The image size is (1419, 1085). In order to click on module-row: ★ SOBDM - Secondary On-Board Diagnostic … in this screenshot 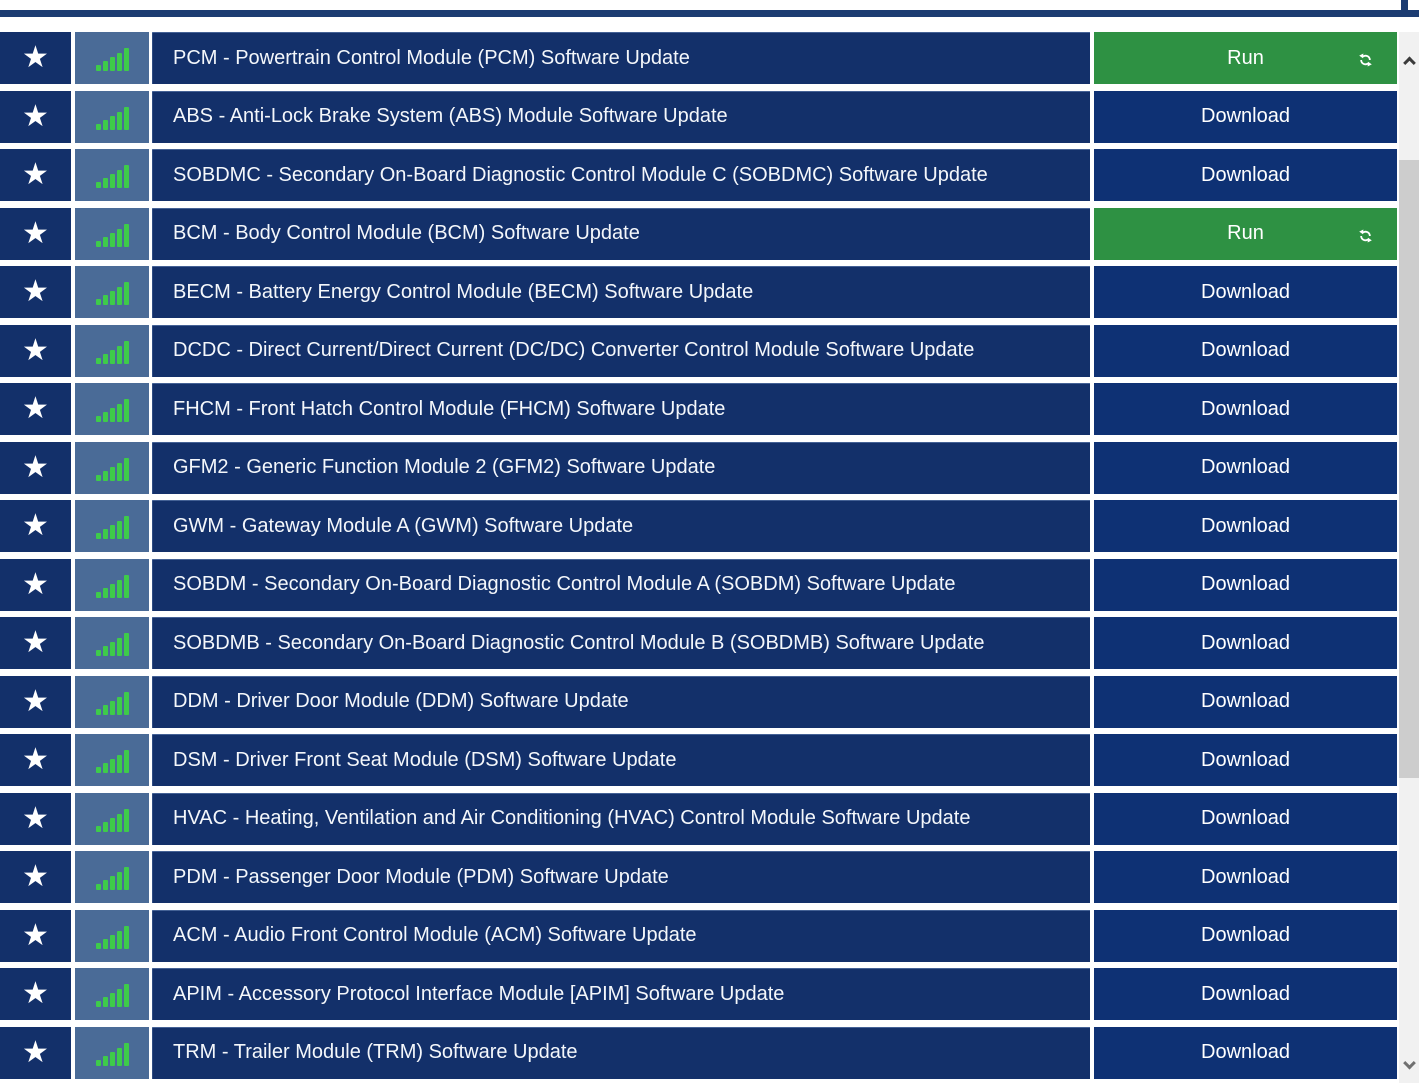, I will do `click(698, 584)`.